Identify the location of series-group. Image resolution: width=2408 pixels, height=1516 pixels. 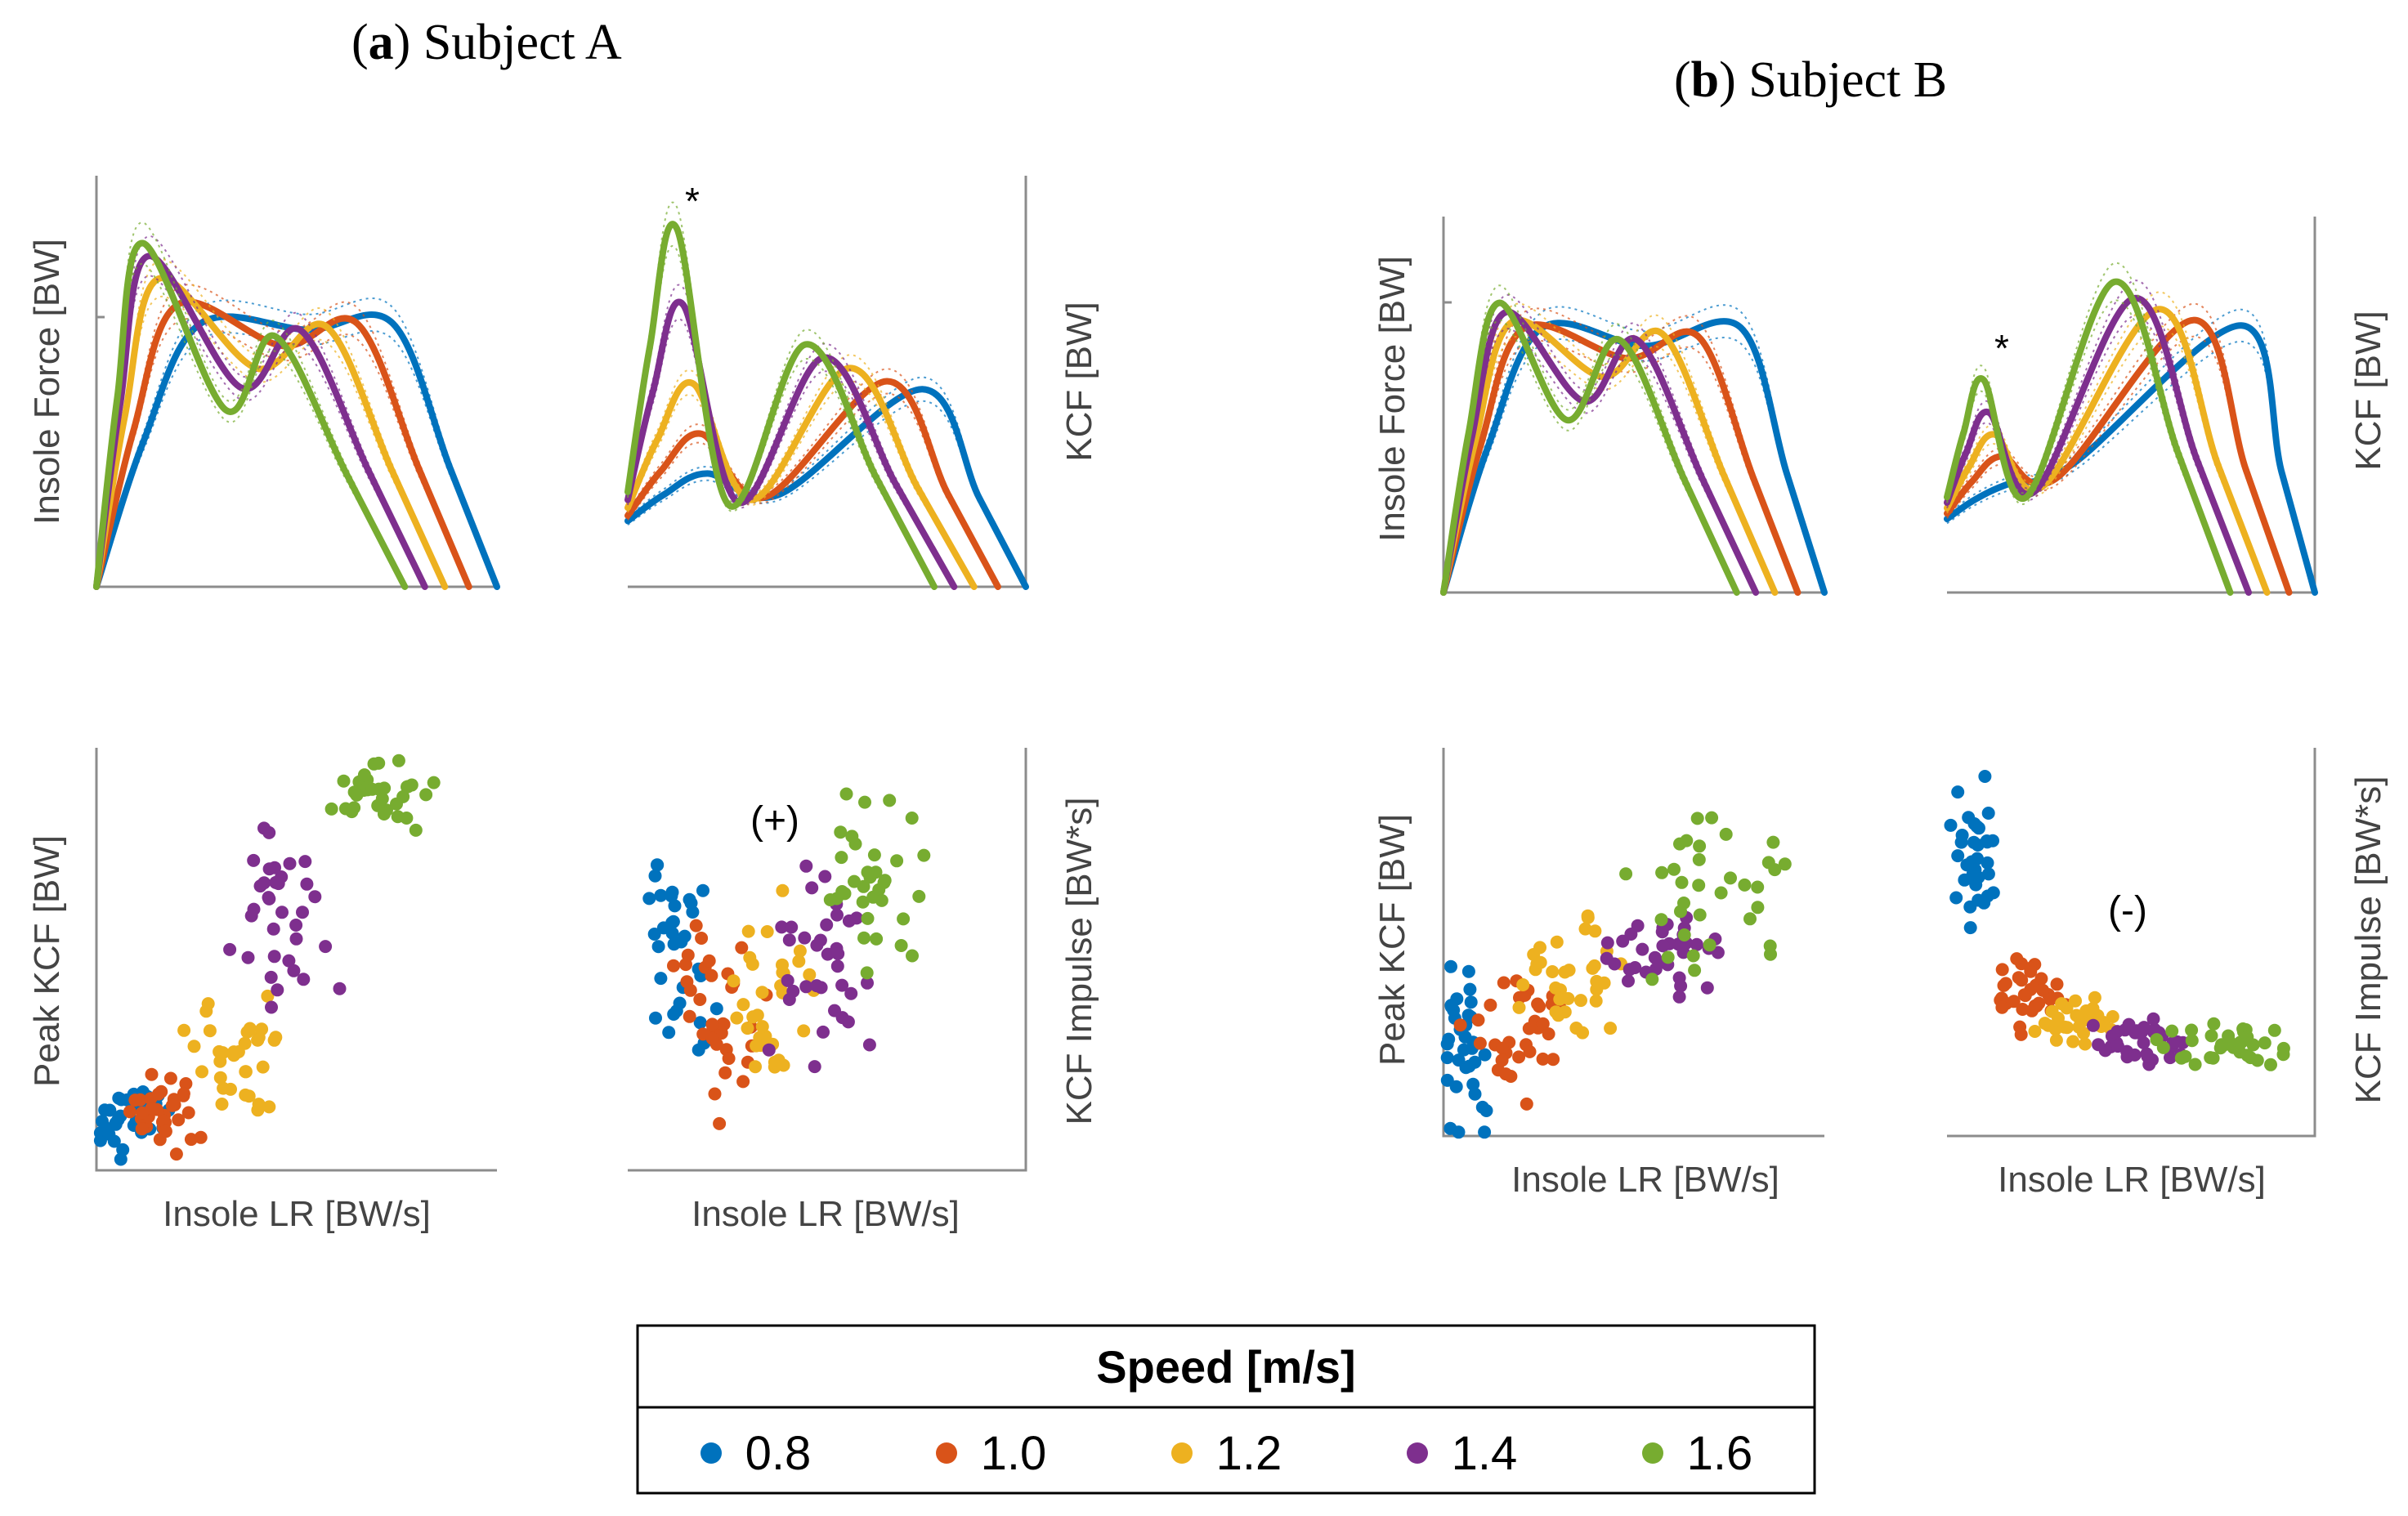
(1634, 440).